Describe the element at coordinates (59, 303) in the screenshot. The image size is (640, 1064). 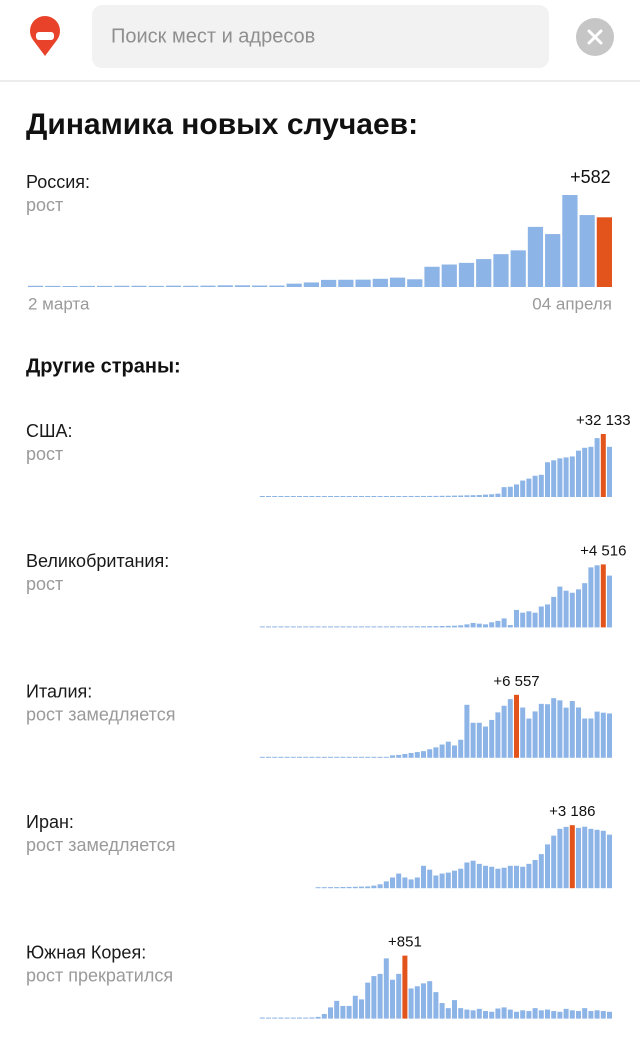
I see `x-tick-label: 2 марта` at that location.